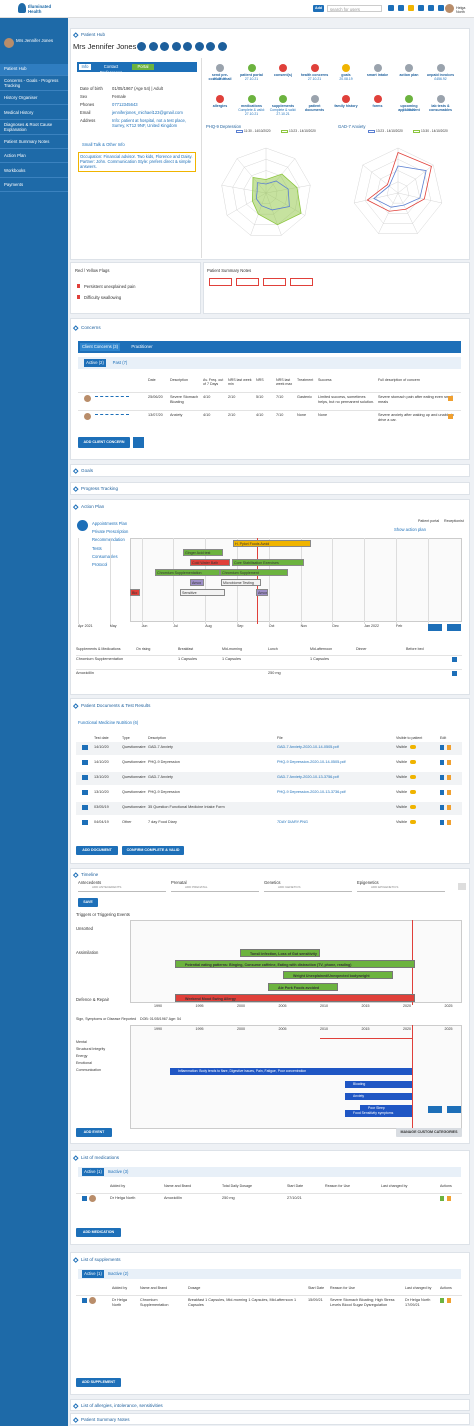  Describe the element at coordinates (378, 1096) in the screenshot. I see `symptom-bar: Anxiety` at that location.